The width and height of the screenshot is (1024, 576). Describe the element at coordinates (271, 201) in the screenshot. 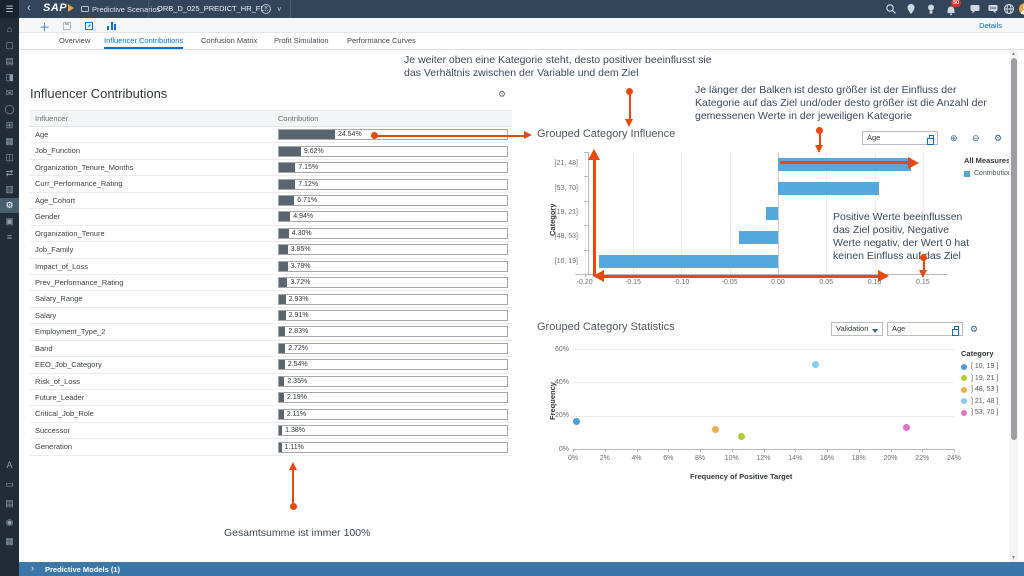

I see `table-row: Age_Cohort 6.71%` at that location.